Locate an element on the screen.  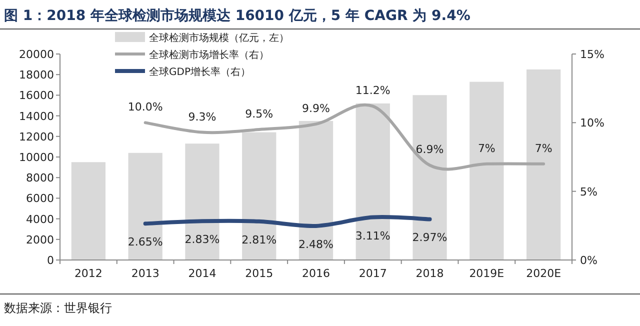
line-series is located at coordinates (287, 221).